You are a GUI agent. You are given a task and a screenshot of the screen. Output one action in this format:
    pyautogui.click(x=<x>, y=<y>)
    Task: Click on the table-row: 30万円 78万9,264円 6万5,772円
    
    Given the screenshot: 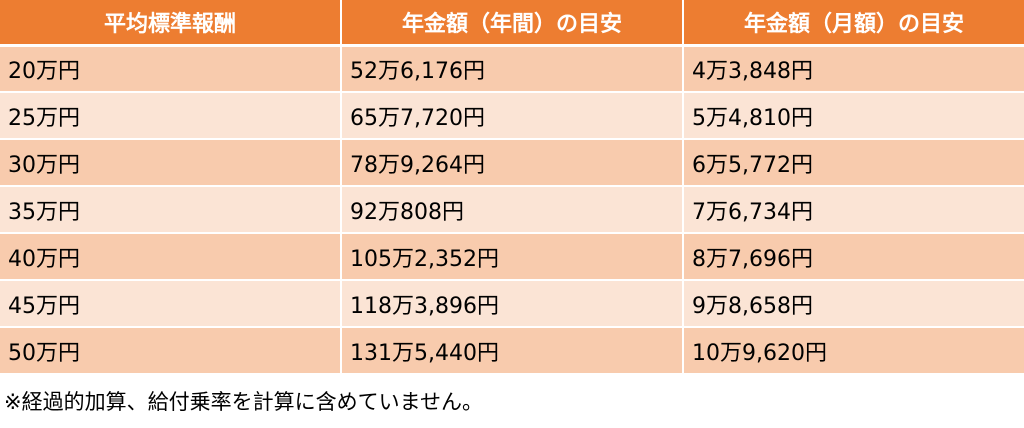 What is the action you would take?
    pyautogui.click(x=512, y=163)
    